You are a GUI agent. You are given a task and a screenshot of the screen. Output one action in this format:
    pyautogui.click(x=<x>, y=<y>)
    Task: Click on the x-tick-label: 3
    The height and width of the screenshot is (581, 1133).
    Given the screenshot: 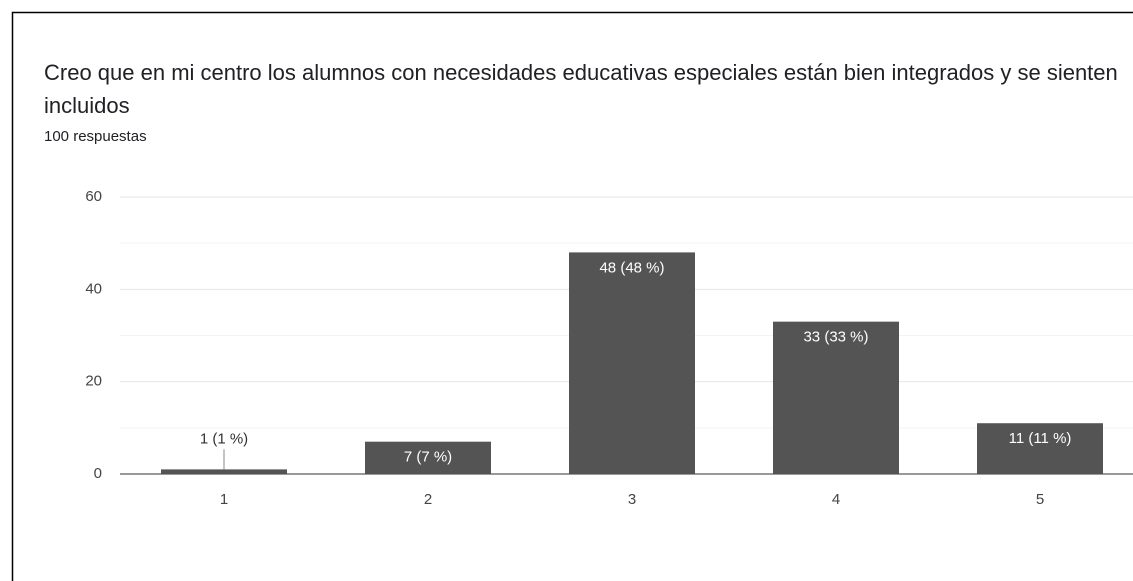 What is the action you would take?
    pyautogui.click(x=632, y=499)
    